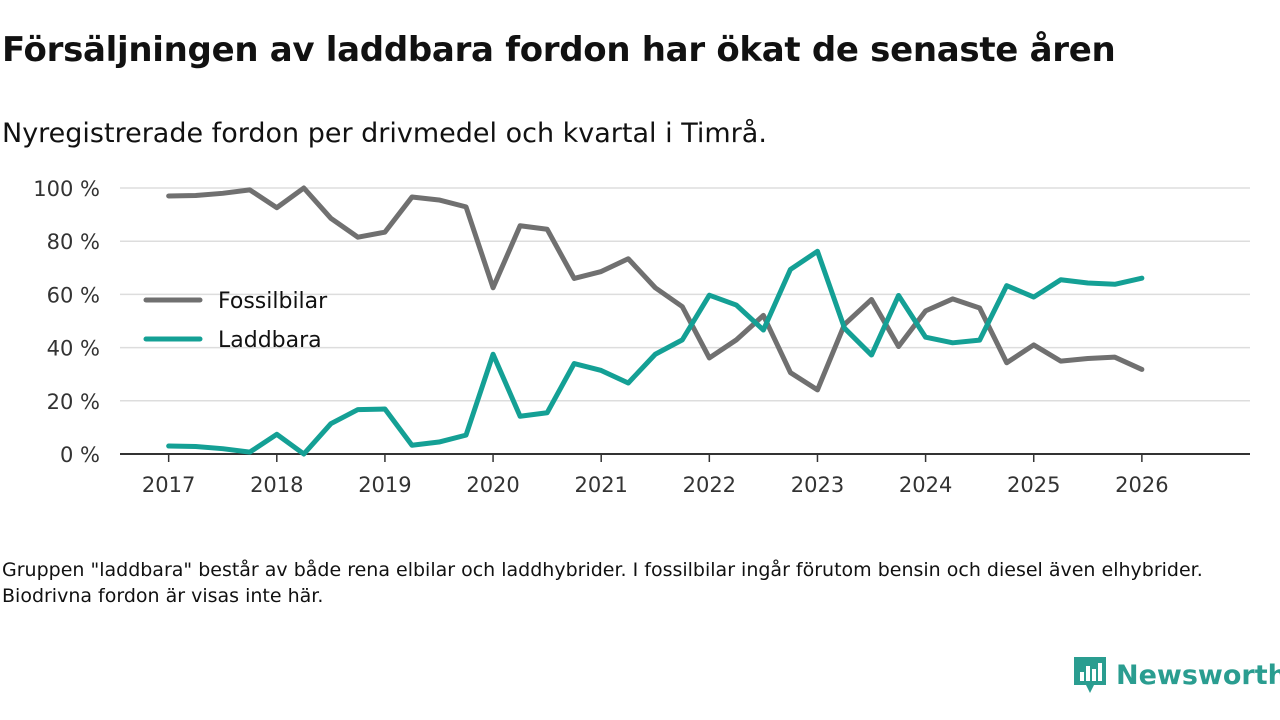 This screenshot has height=720, width=1280. Describe the element at coordinates (80, 455) in the screenshot. I see `y-tick-label: 0 %` at that location.